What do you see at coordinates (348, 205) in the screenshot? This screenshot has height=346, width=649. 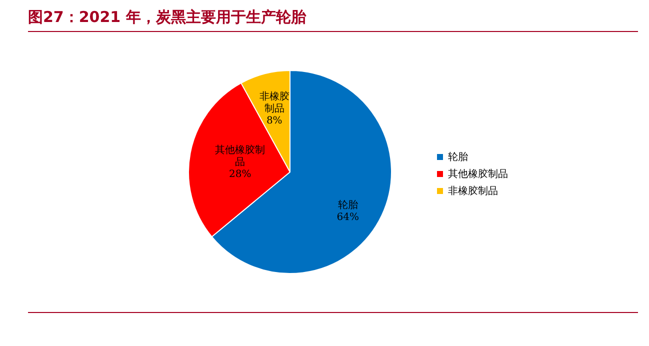 I see `slice-label: 轮胎` at bounding box center [348, 205].